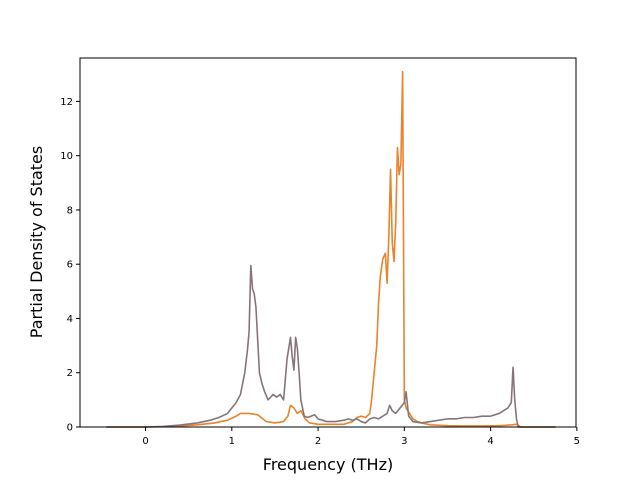 Image resolution: width=640 pixels, height=480 pixels. I want to click on x-tick-label: 5, so click(577, 441).